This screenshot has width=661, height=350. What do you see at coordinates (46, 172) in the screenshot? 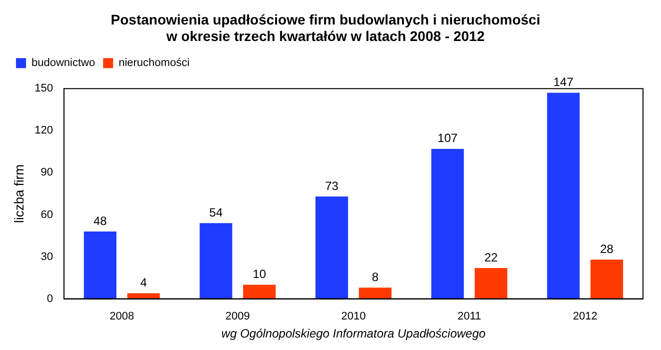
I see `y-tick-label: 90` at bounding box center [46, 172].